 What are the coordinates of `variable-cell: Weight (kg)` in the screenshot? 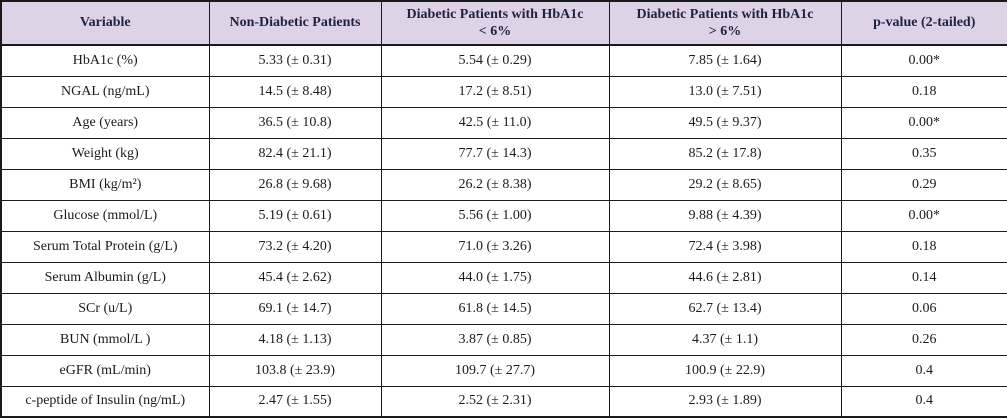 It's located at (105, 153).